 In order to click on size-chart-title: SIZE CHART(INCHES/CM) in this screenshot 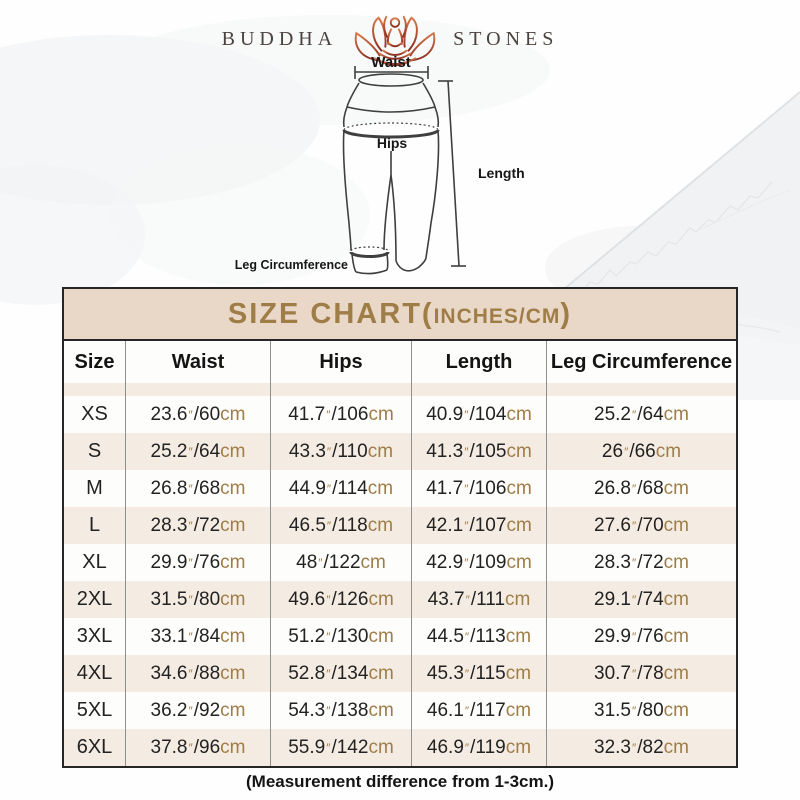, I will do `click(400, 314)`.